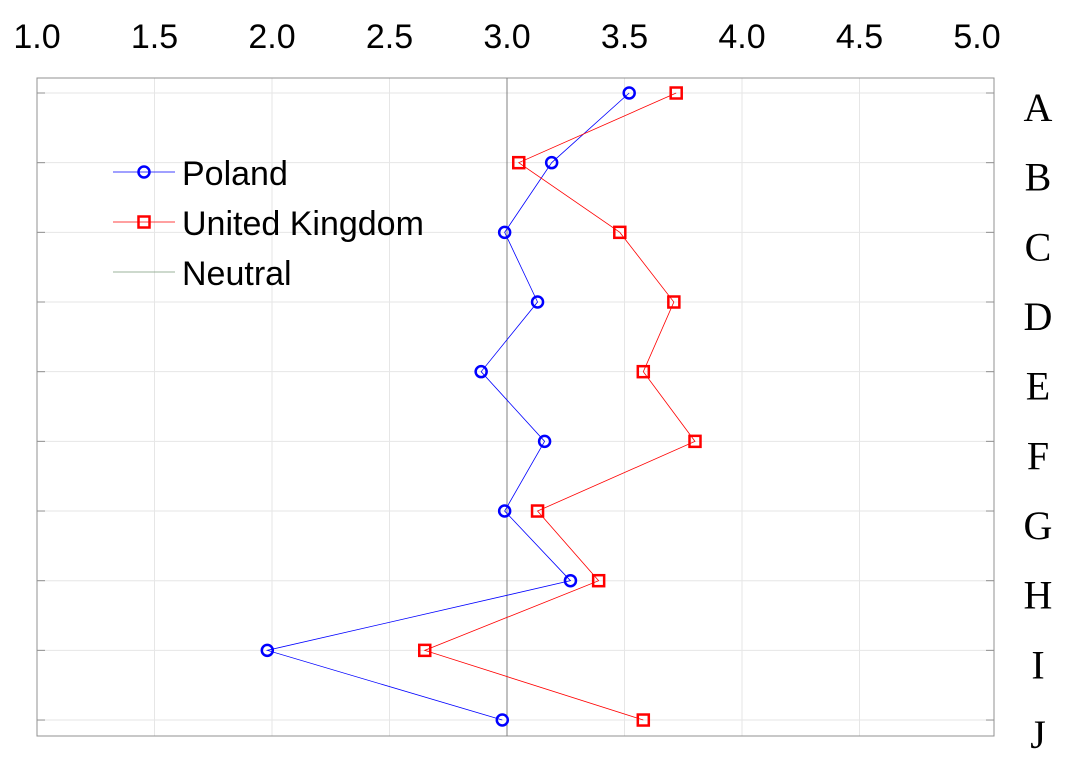  I want to click on legend-entry-united-kingdom: United Kingdom, so click(268, 224).